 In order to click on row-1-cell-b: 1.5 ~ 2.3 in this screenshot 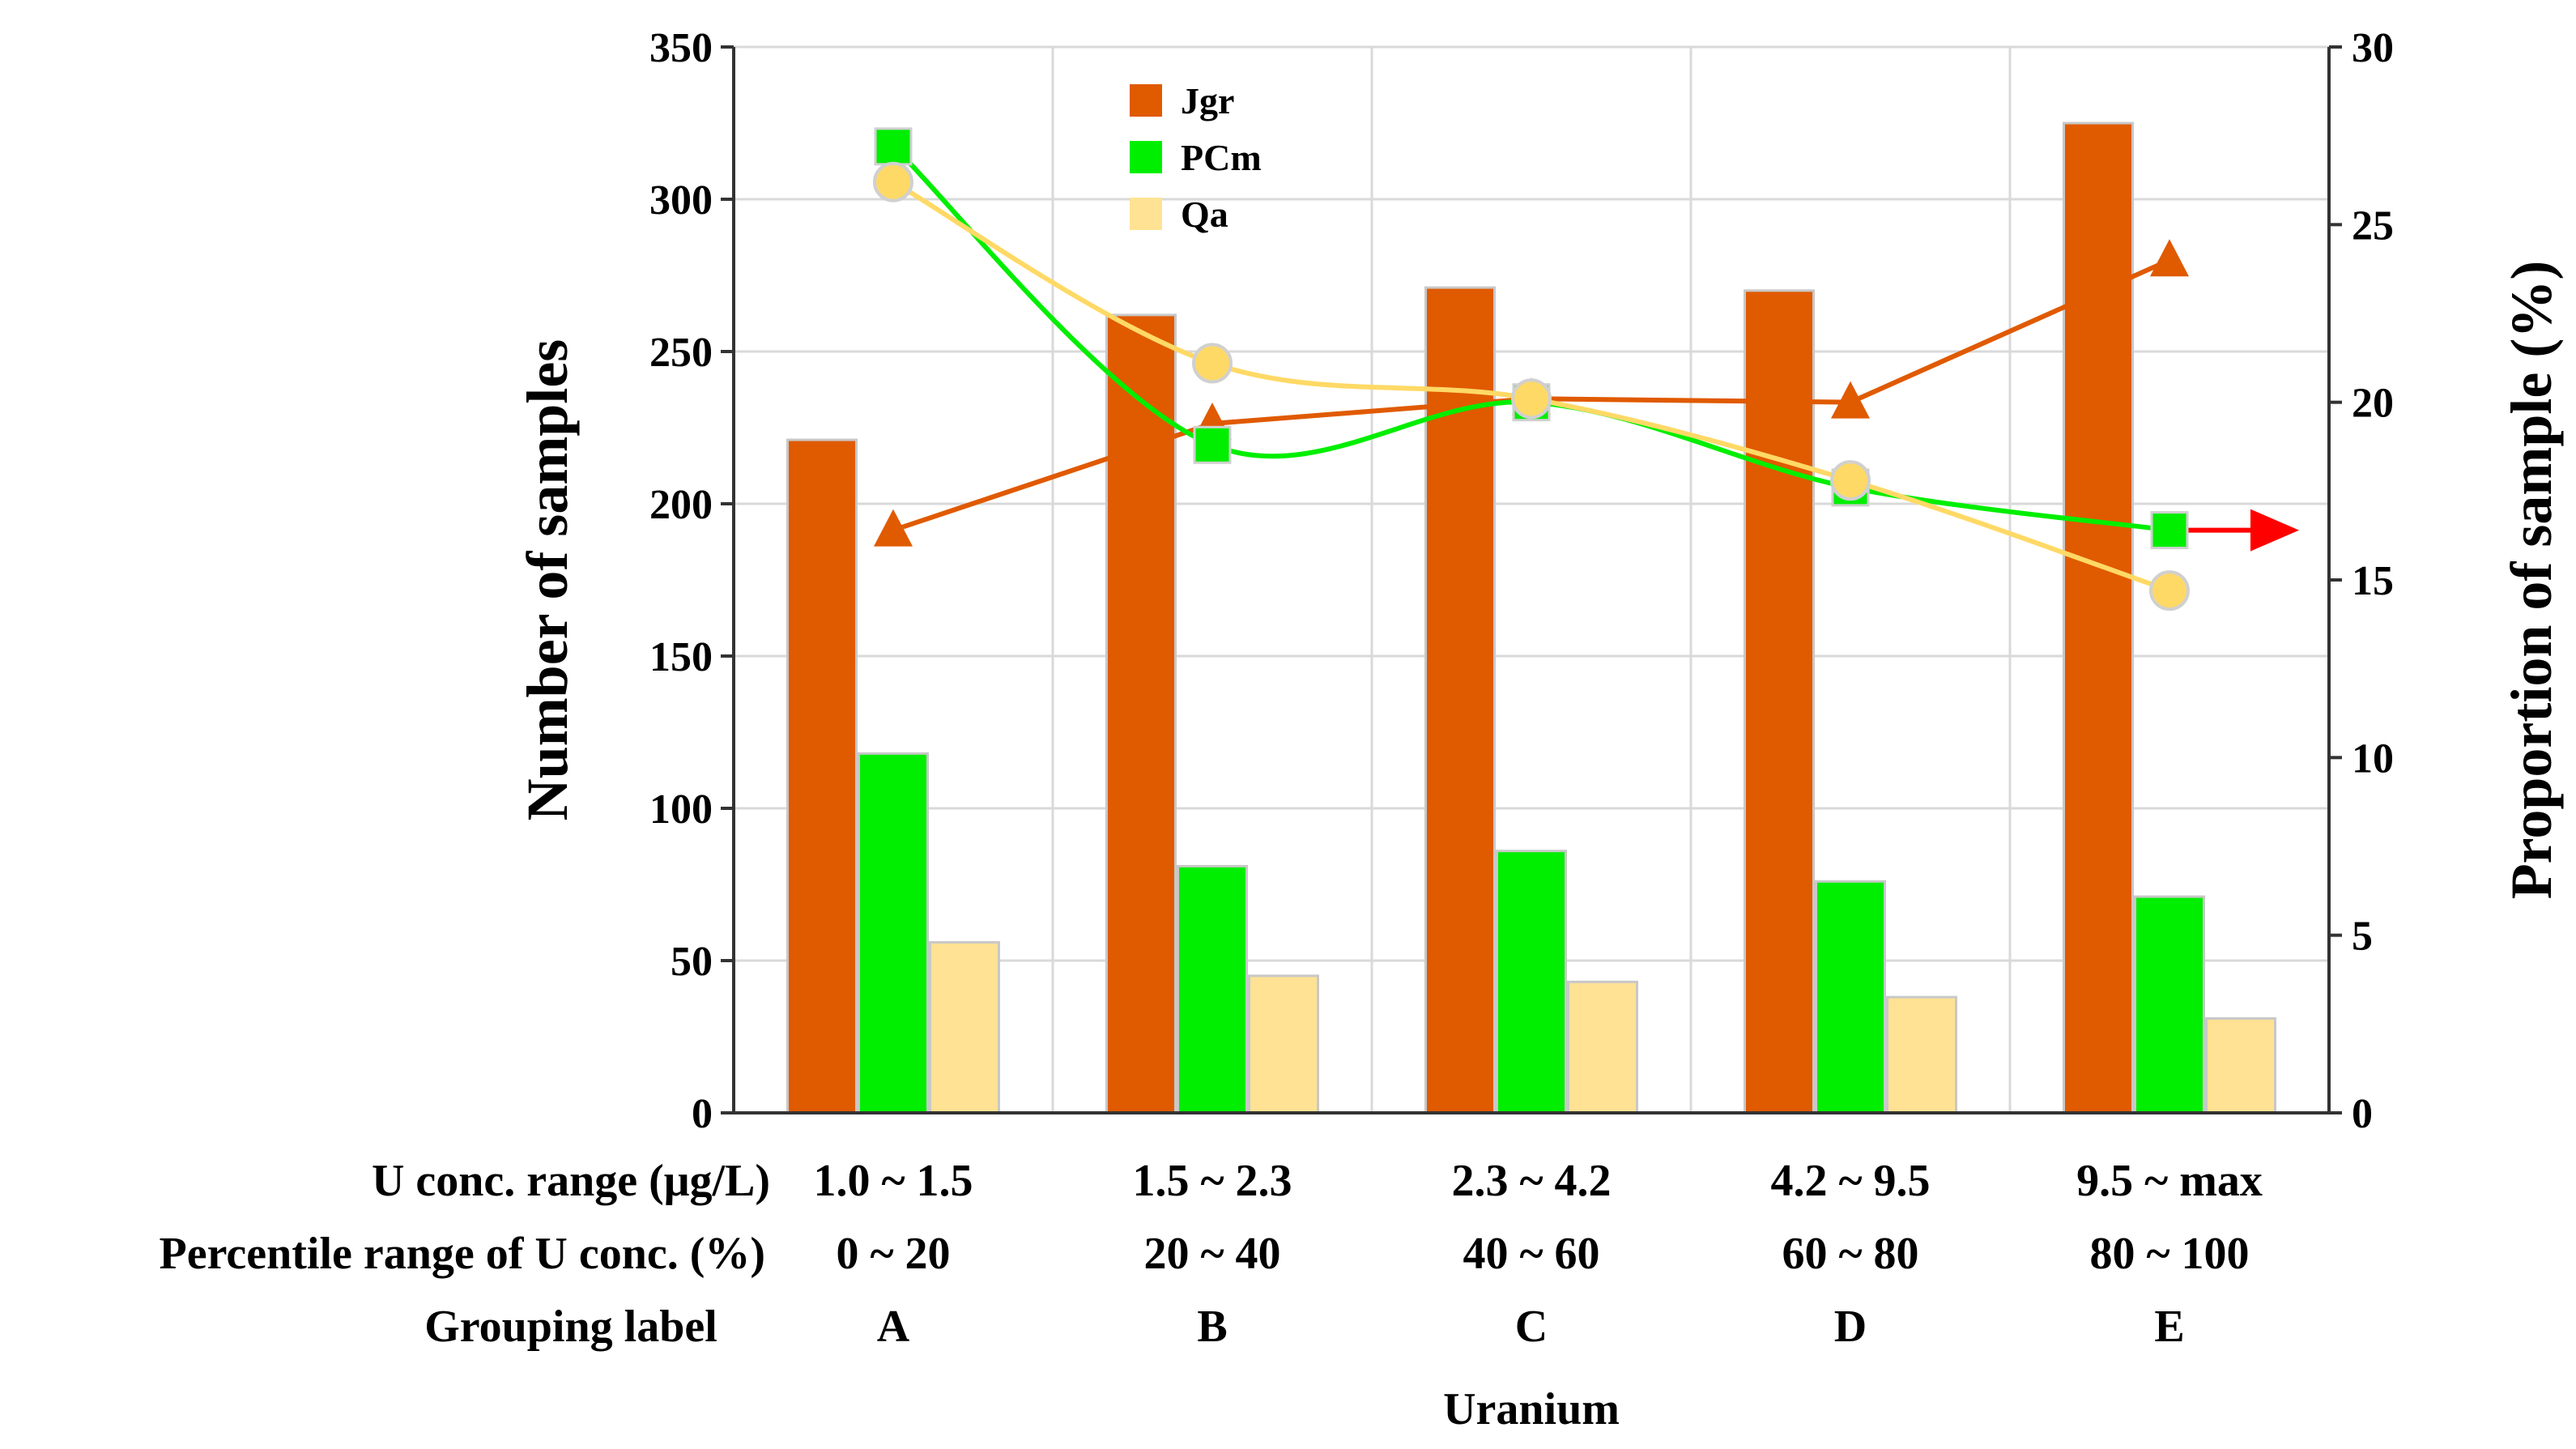, I will do `click(1212, 1181)`.